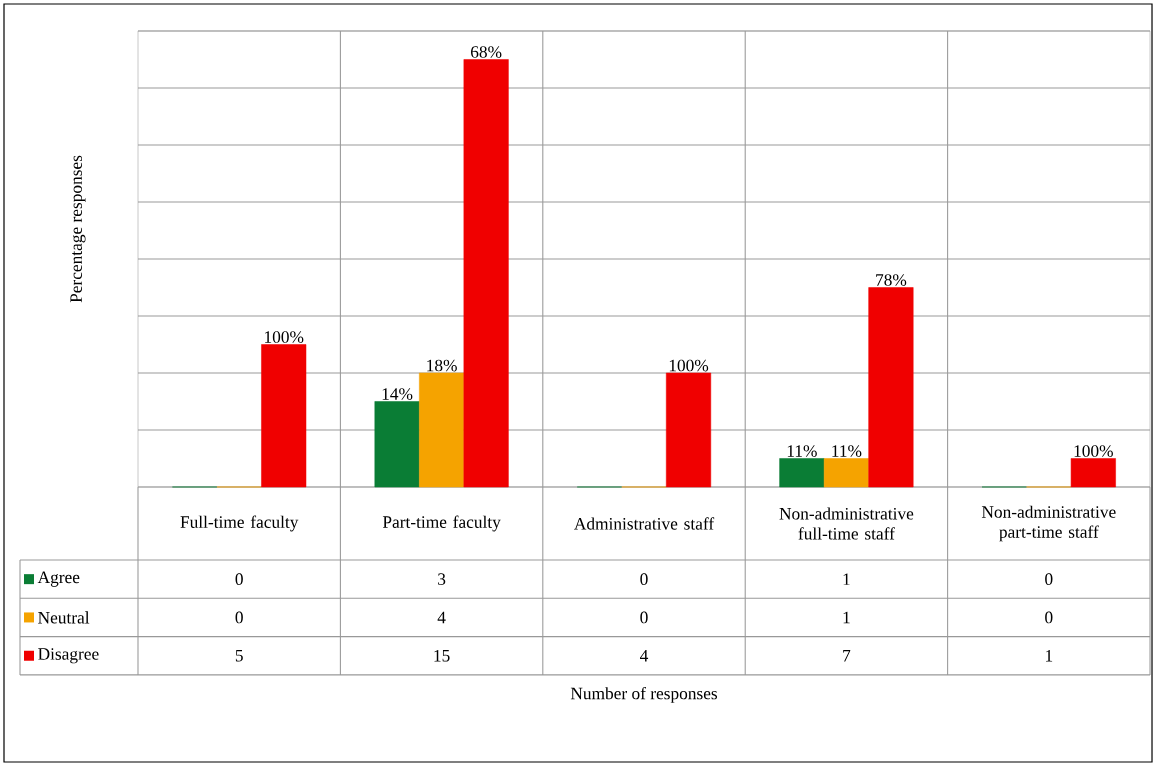  Describe the element at coordinates (486, 52) in the screenshot. I see `annotation: 68%` at that location.